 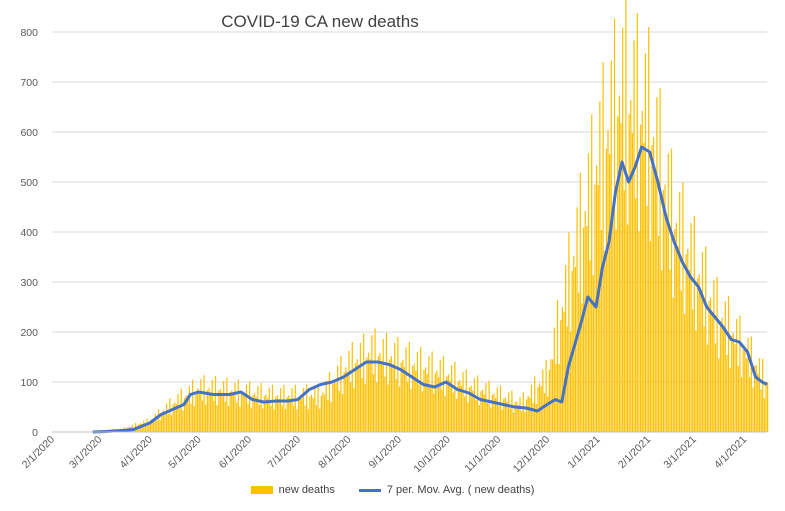 What do you see at coordinates (432, 455) in the screenshot?
I see `x-tick-label: 10/1/2020` at bounding box center [432, 455].